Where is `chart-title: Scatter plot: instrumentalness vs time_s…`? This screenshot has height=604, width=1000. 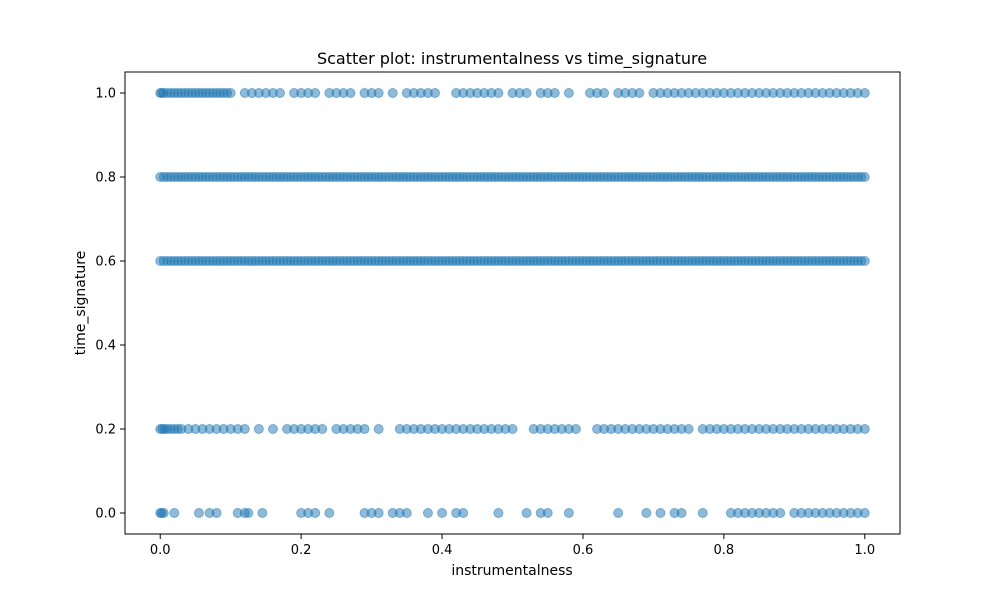
chart-title: Scatter plot: instrumentalness vs time_s… is located at coordinates (512, 59).